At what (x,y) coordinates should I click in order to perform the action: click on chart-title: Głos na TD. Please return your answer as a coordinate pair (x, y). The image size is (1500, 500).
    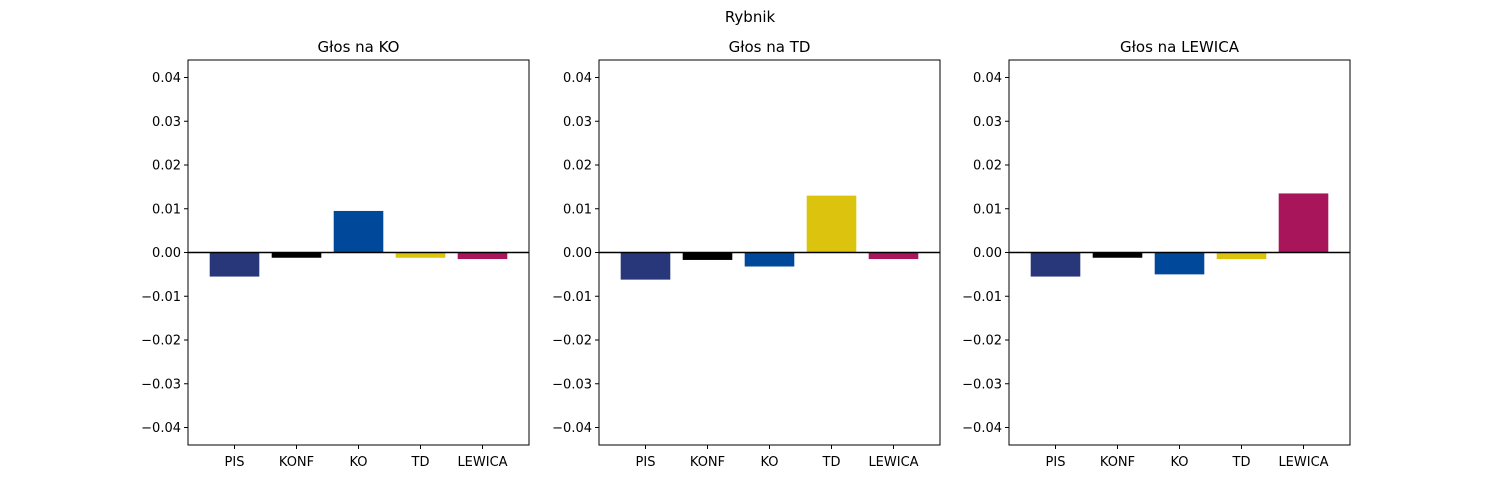
    Looking at the image, I should click on (770, 47).